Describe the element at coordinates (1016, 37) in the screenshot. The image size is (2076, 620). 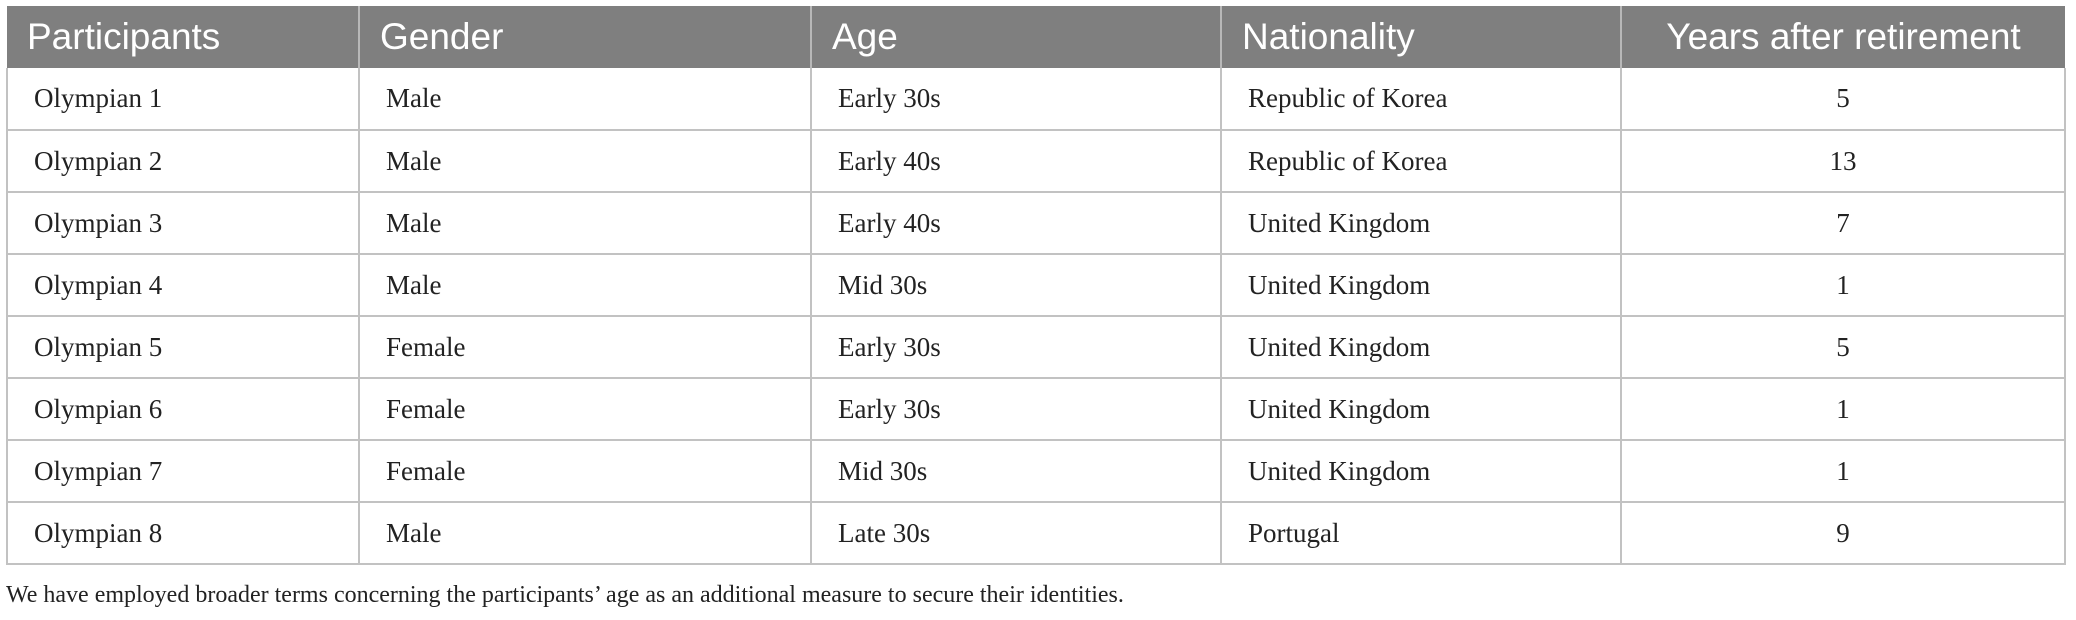
I see `column-header-age: Age` at that location.